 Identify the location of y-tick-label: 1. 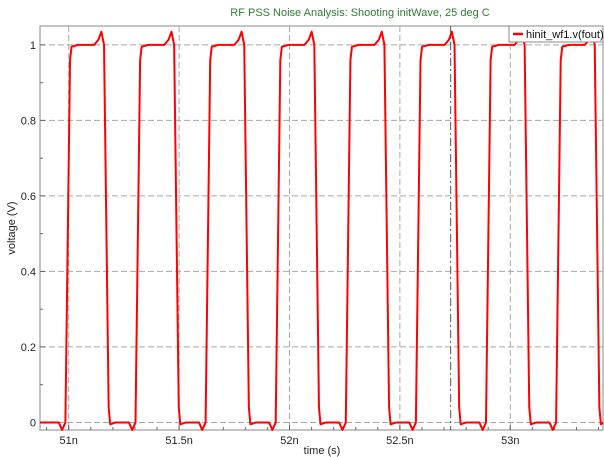
(33, 46).